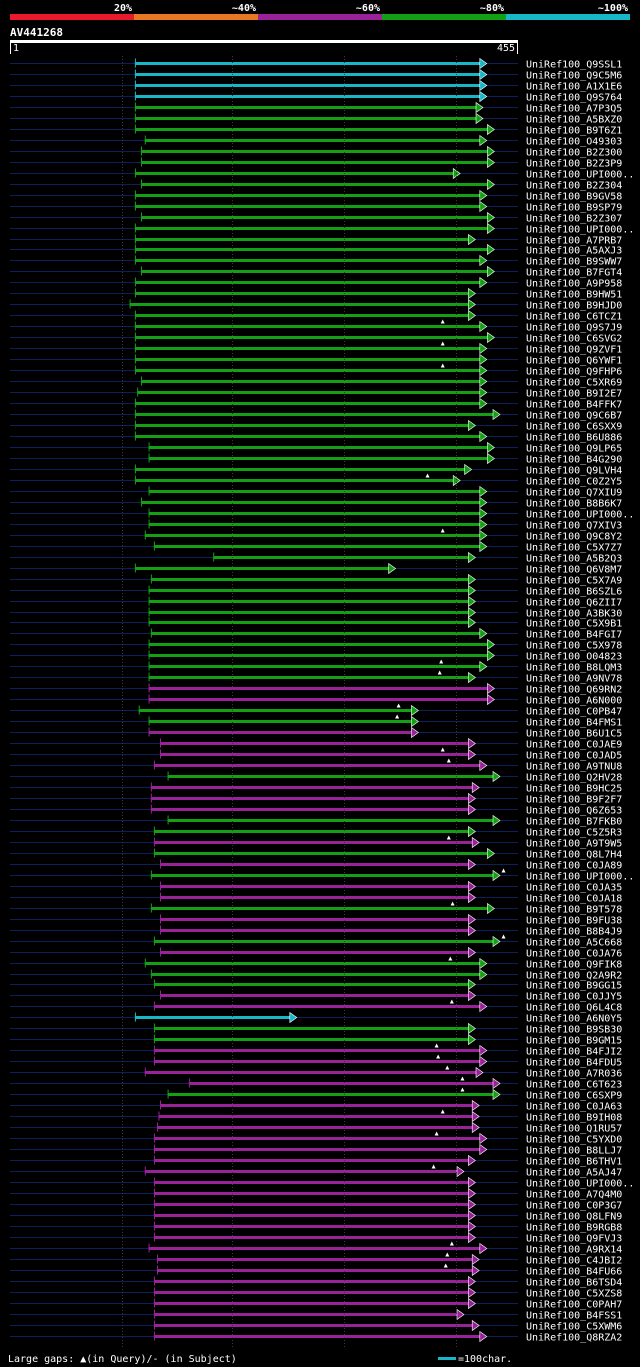 The image size is (640, 1367). Describe the element at coordinates (574, 1195) in the screenshot. I see `hit-label: UniRef100_A7Q4M0` at that location.